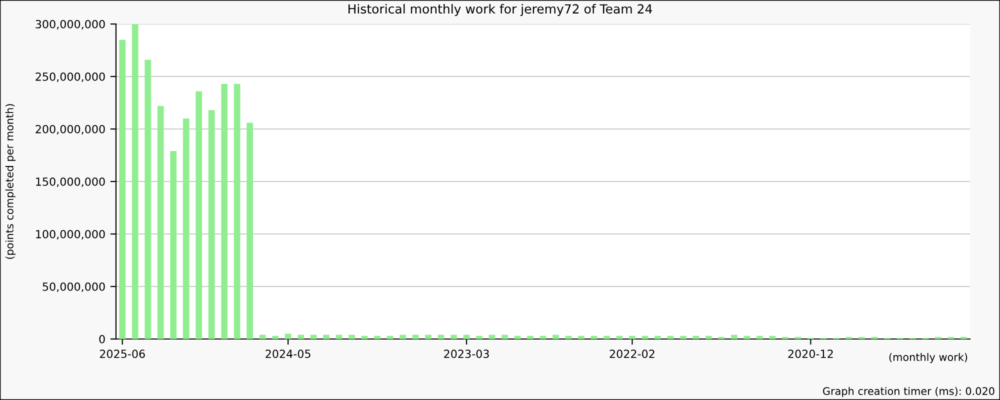 The height and width of the screenshot is (400, 1000). I want to click on chart-title: Historical monthly work for jeremy72 of Team 24, so click(500, 10).